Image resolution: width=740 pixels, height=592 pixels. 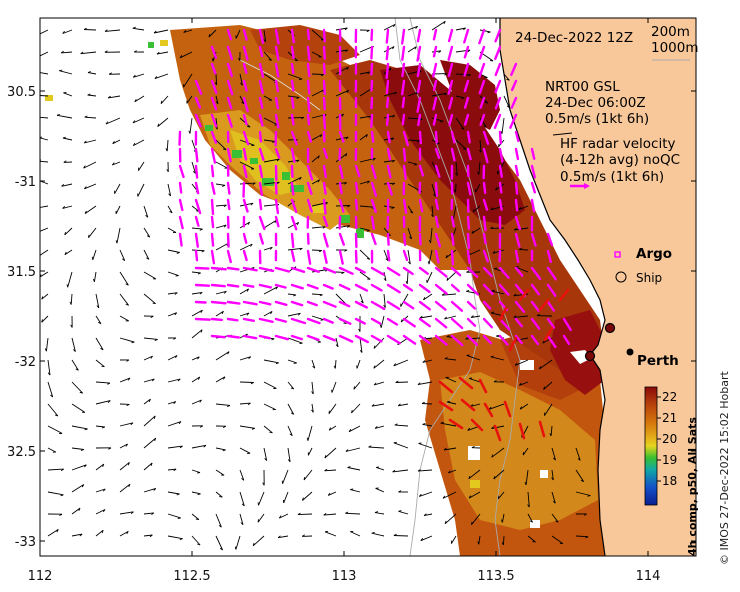 I want to click on argo-label: Argo, so click(x=654, y=254).